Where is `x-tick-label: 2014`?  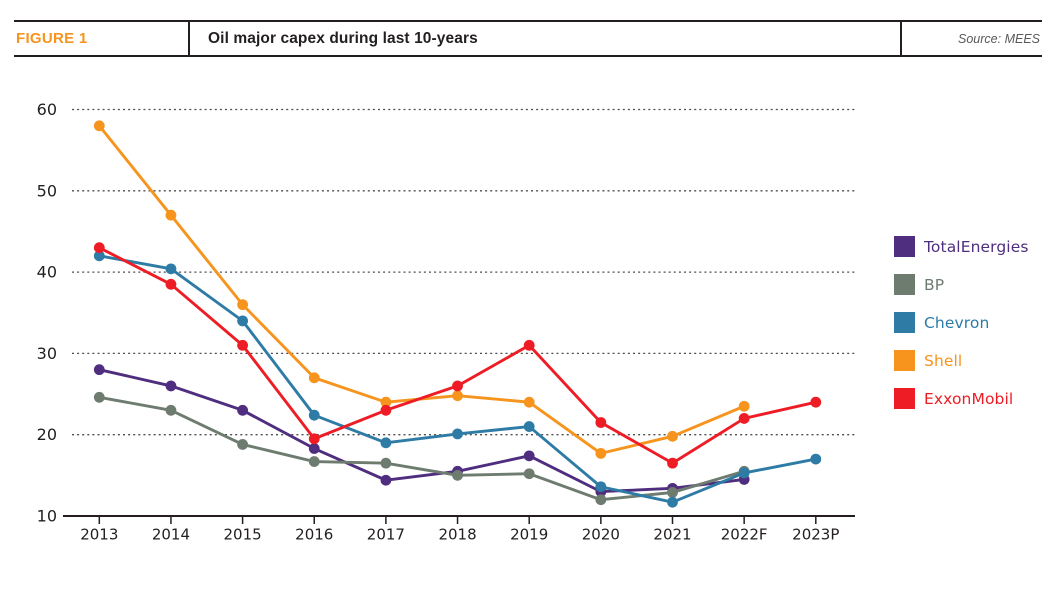 x-tick-label: 2014 is located at coordinates (171, 535).